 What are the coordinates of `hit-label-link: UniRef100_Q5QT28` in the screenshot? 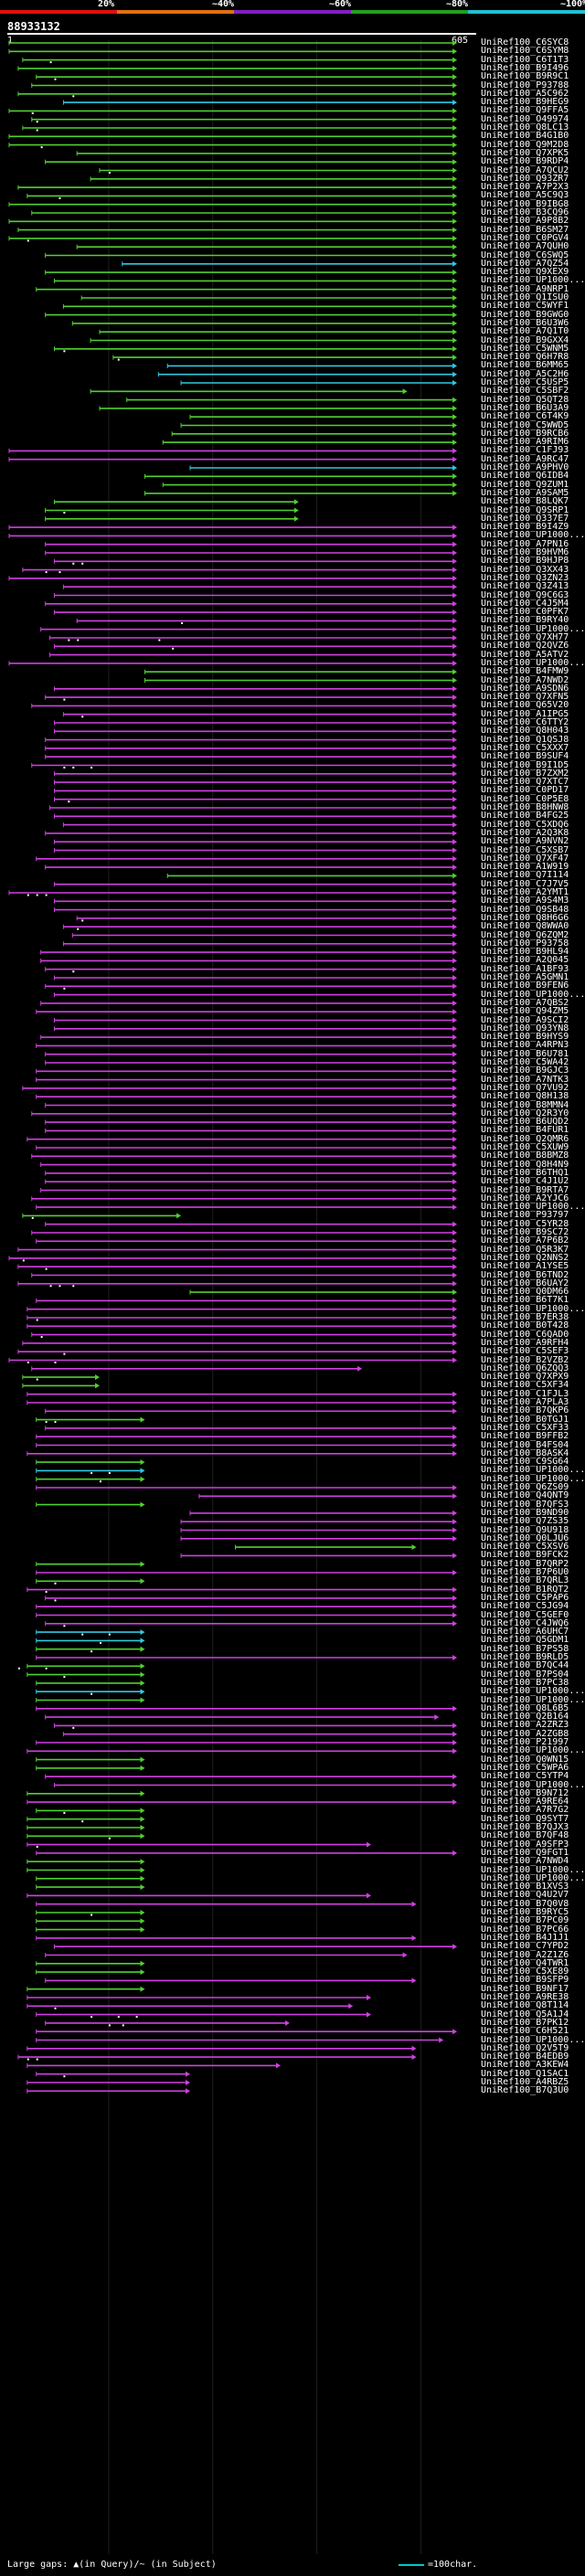 It's located at (525, 399).